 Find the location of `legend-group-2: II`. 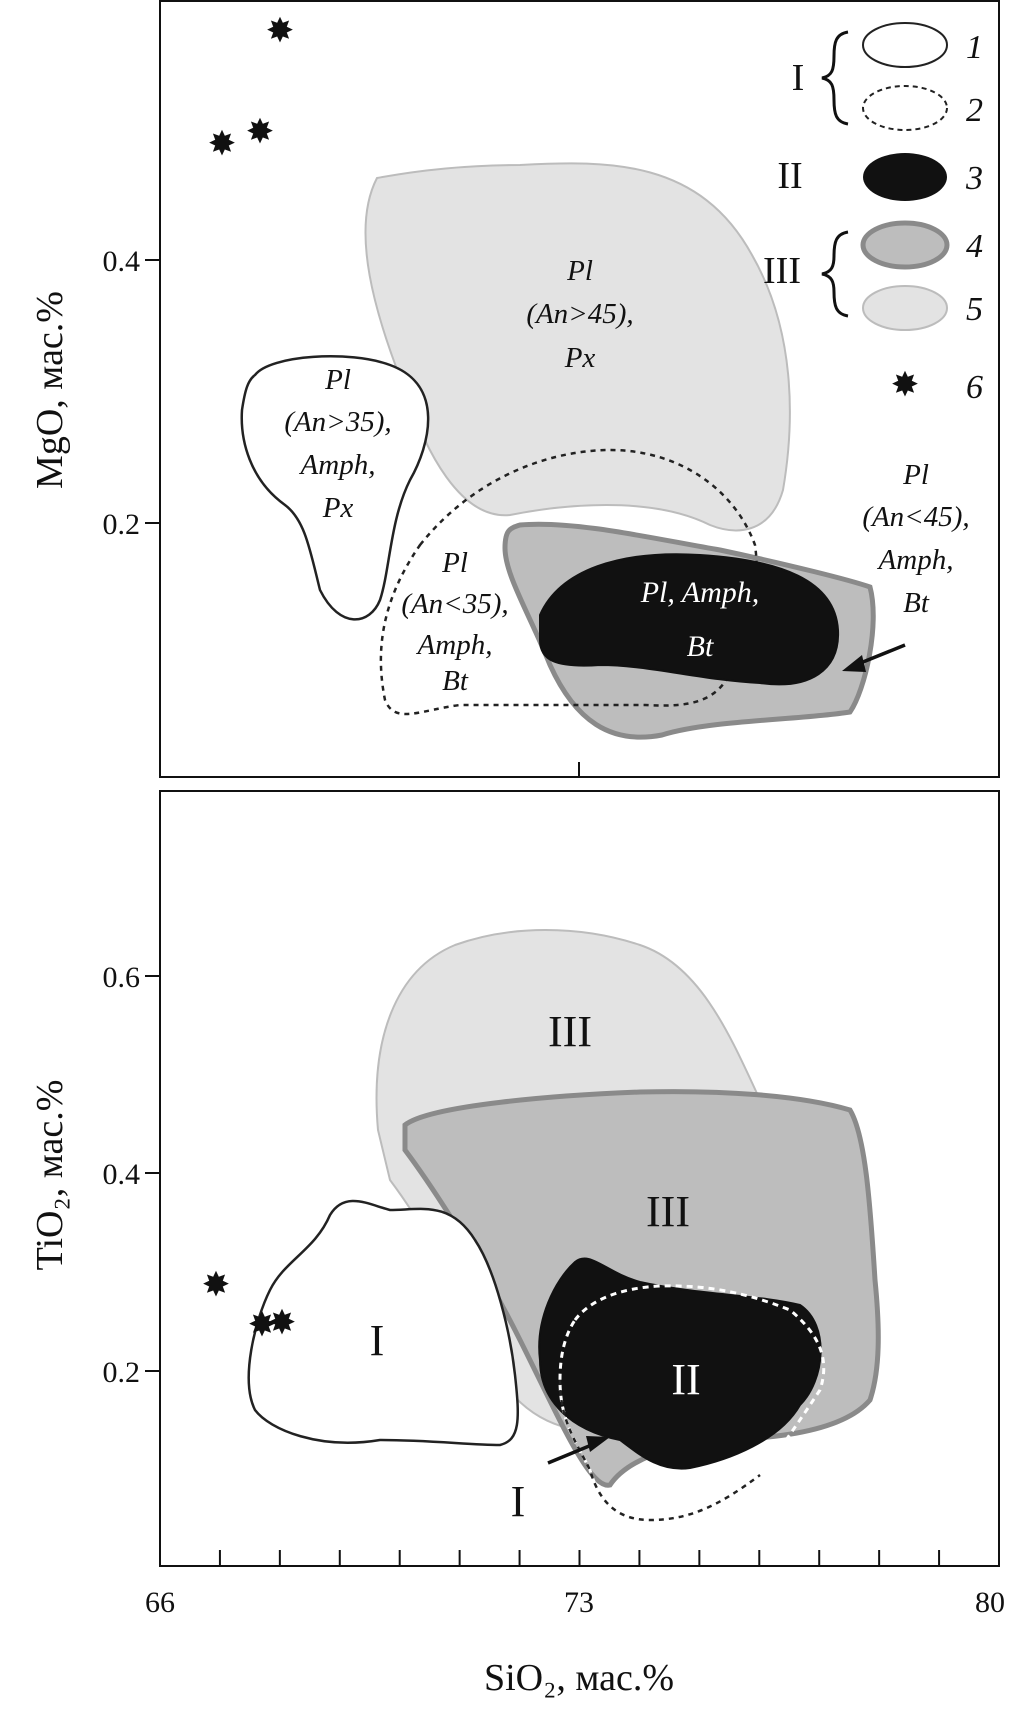

legend-group-2: II is located at coordinates (789, 176).